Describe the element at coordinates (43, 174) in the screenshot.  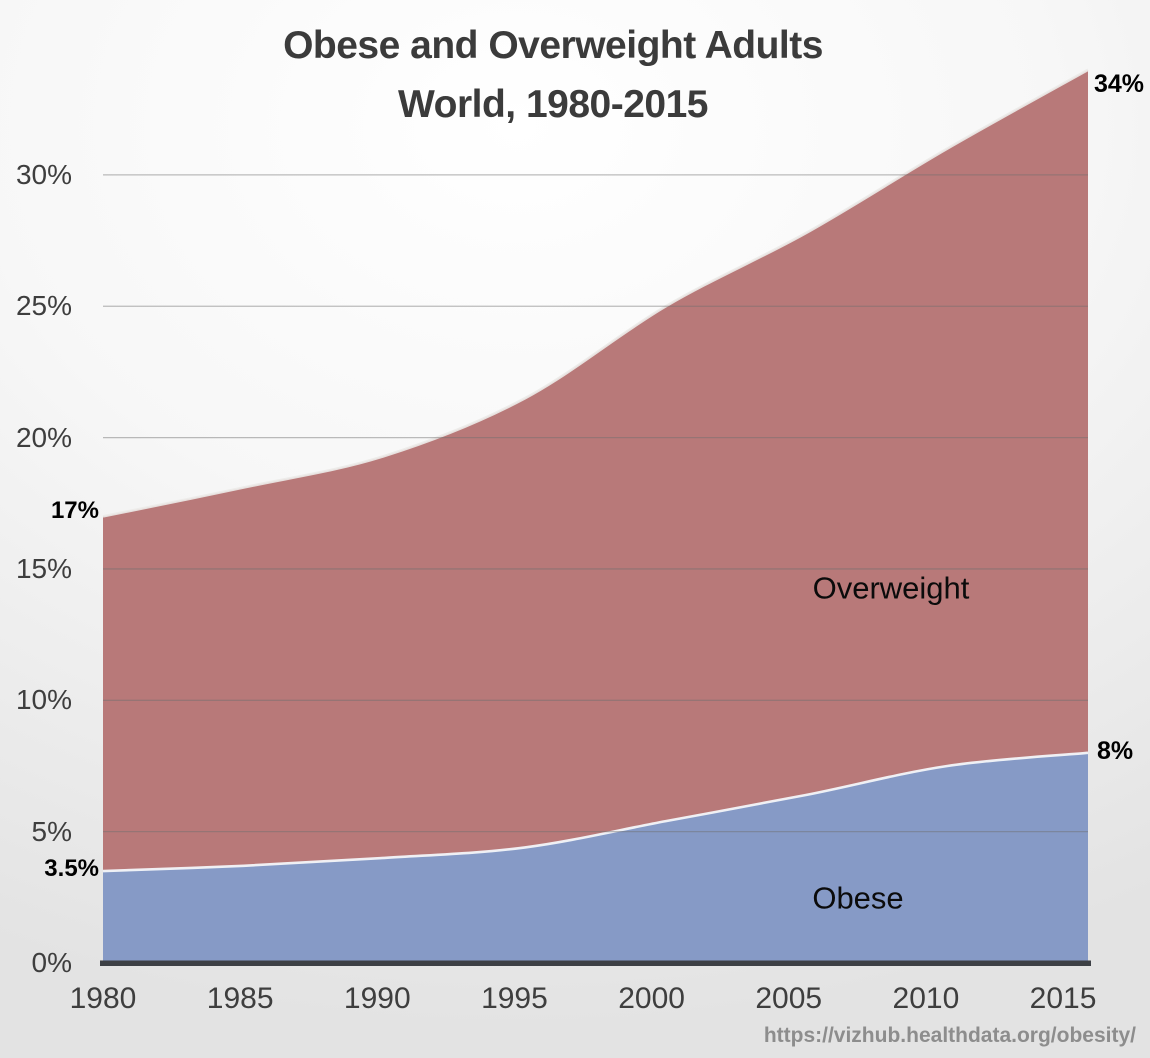
I see `y-axis-tick-label: 30%` at that location.